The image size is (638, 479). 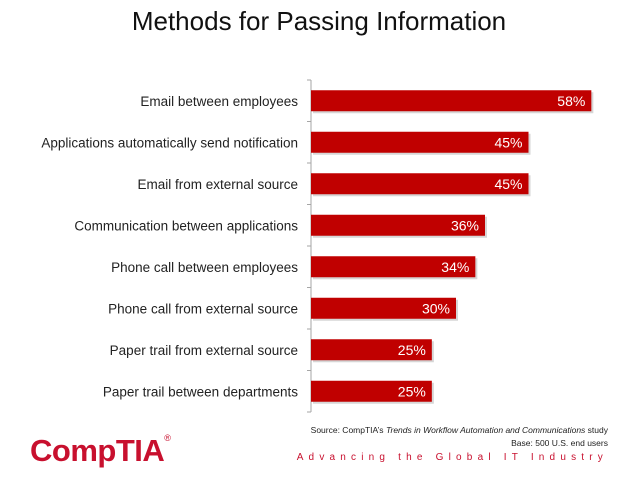 What do you see at coordinates (200, 391) in the screenshot?
I see `category-label: Paper trail between departments` at bounding box center [200, 391].